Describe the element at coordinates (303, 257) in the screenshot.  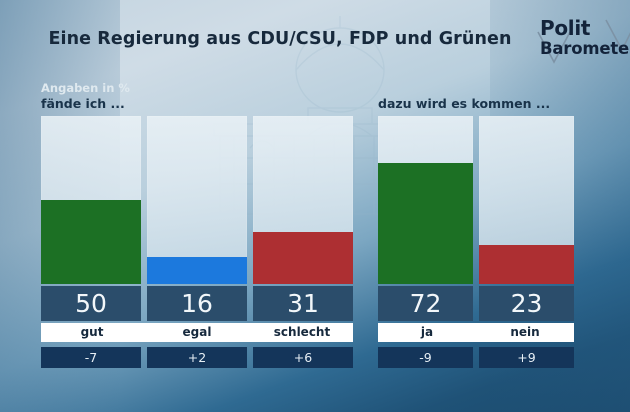
I see `bar-schlecht` at that location.